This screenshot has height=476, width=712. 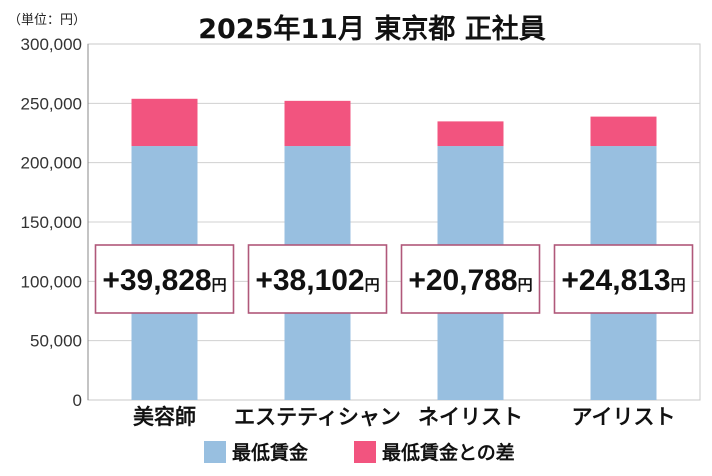 What do you see at coordinates (51, 103) in the screenshot?
I see `y-tick-label: 250,000` at bounding box center [51, 103].